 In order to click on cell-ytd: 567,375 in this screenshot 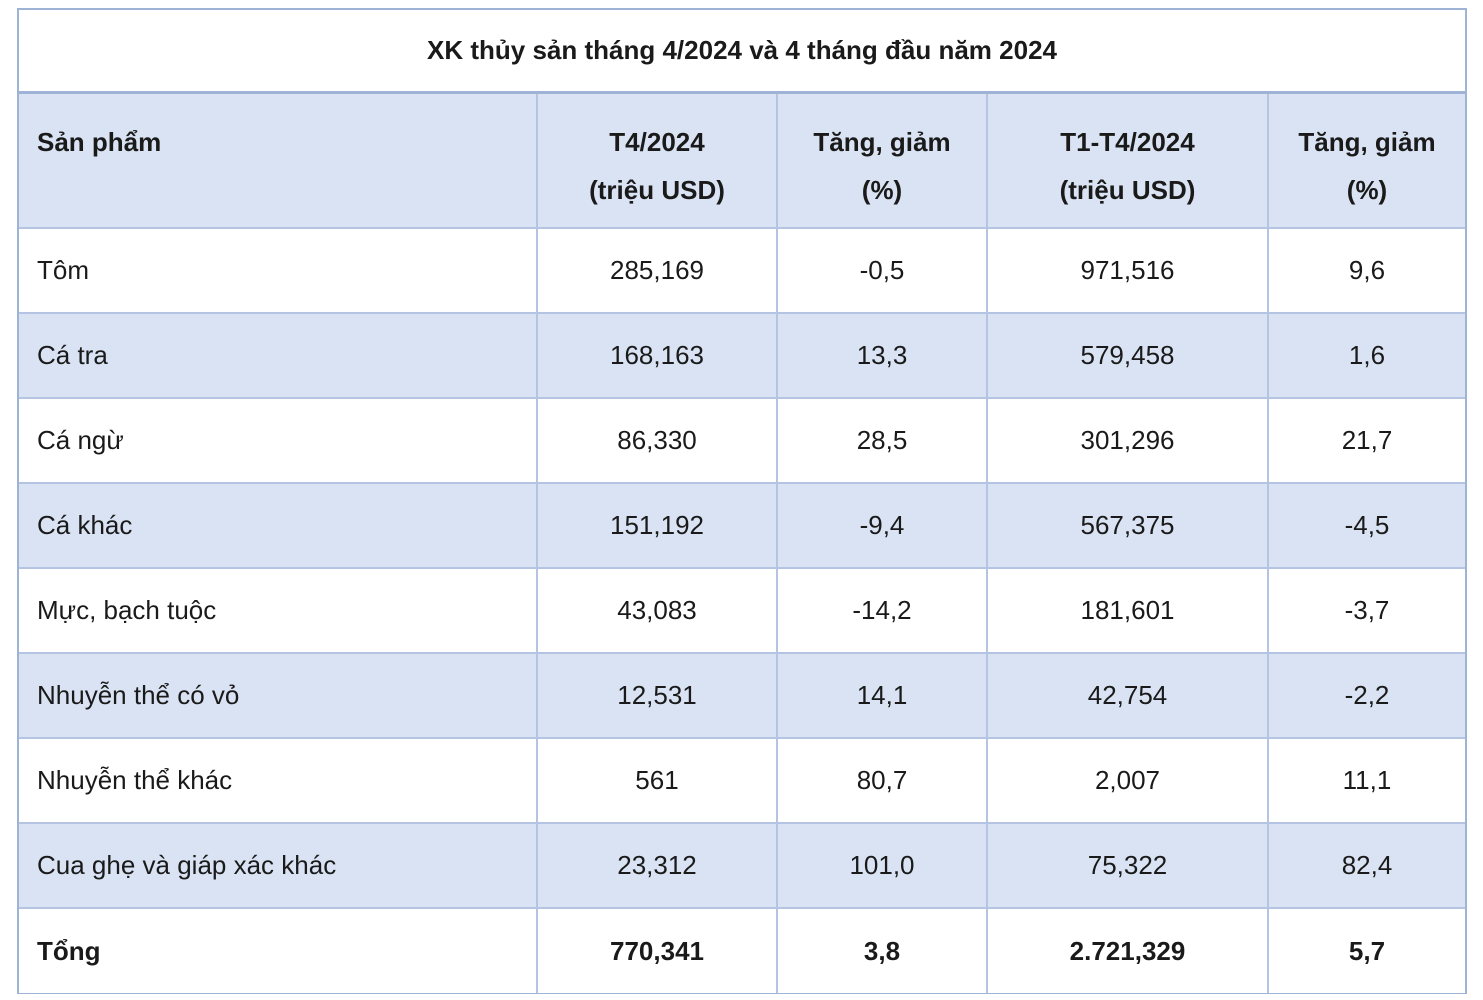, I will do `click(1127, 525)`.